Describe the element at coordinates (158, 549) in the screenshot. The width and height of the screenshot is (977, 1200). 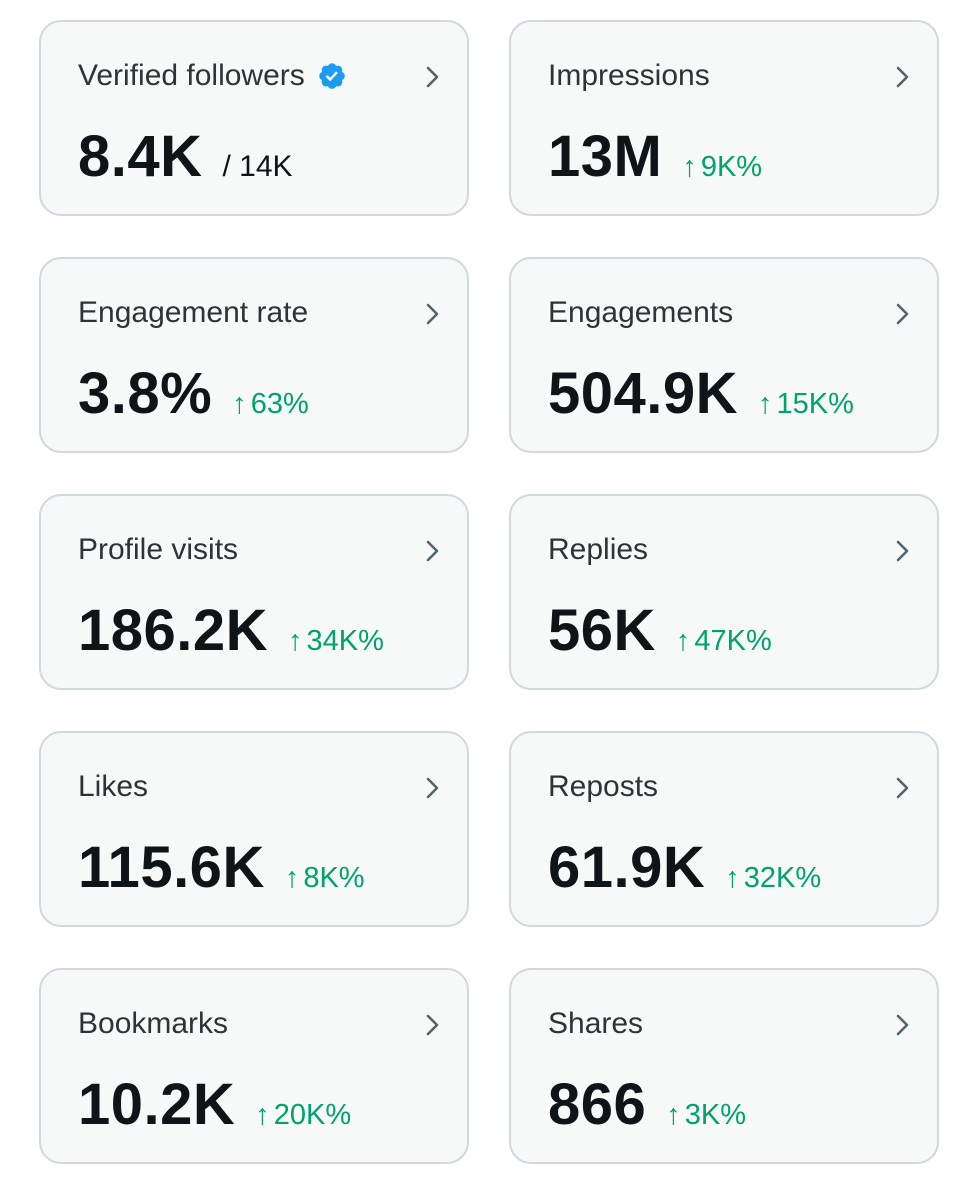
I see `metric-label: Profile visits` at that location.